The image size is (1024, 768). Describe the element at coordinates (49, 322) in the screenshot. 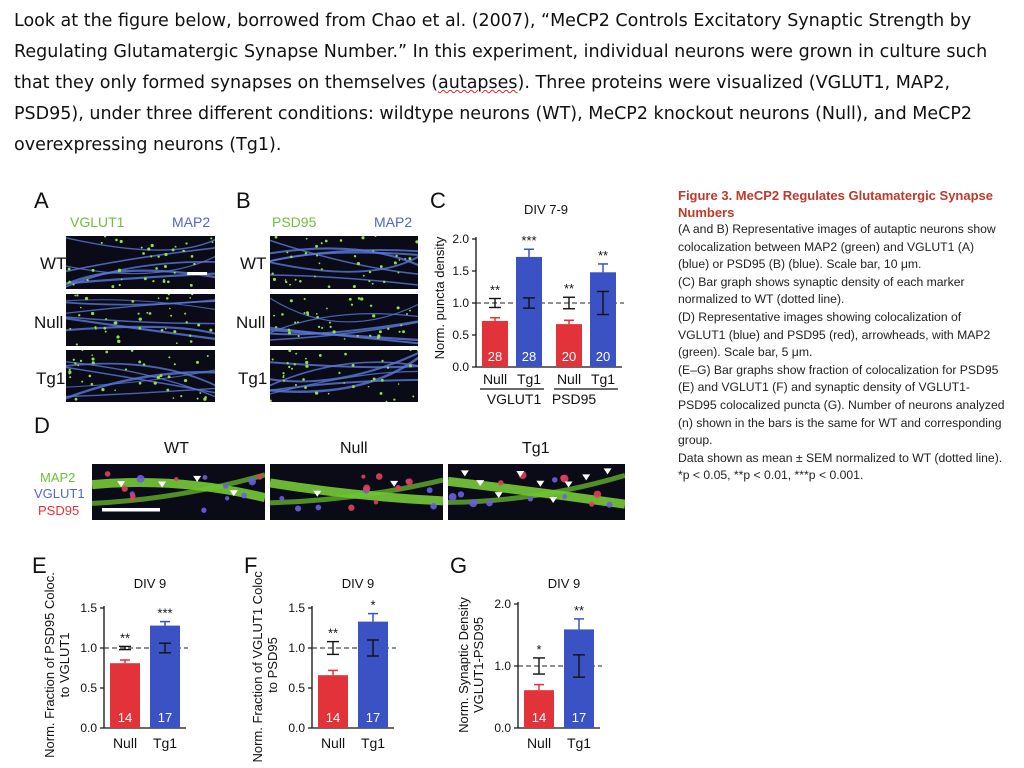

I see `panel-a-row-null: Null` at that location.